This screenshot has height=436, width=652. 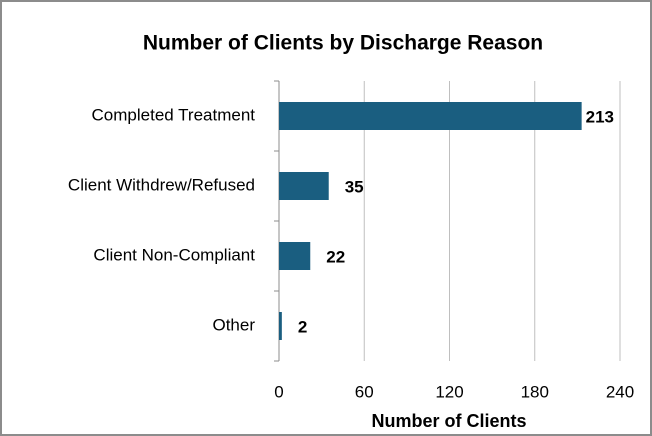 I want to click on x-tick-label: 180, so click(x=535, y=391).